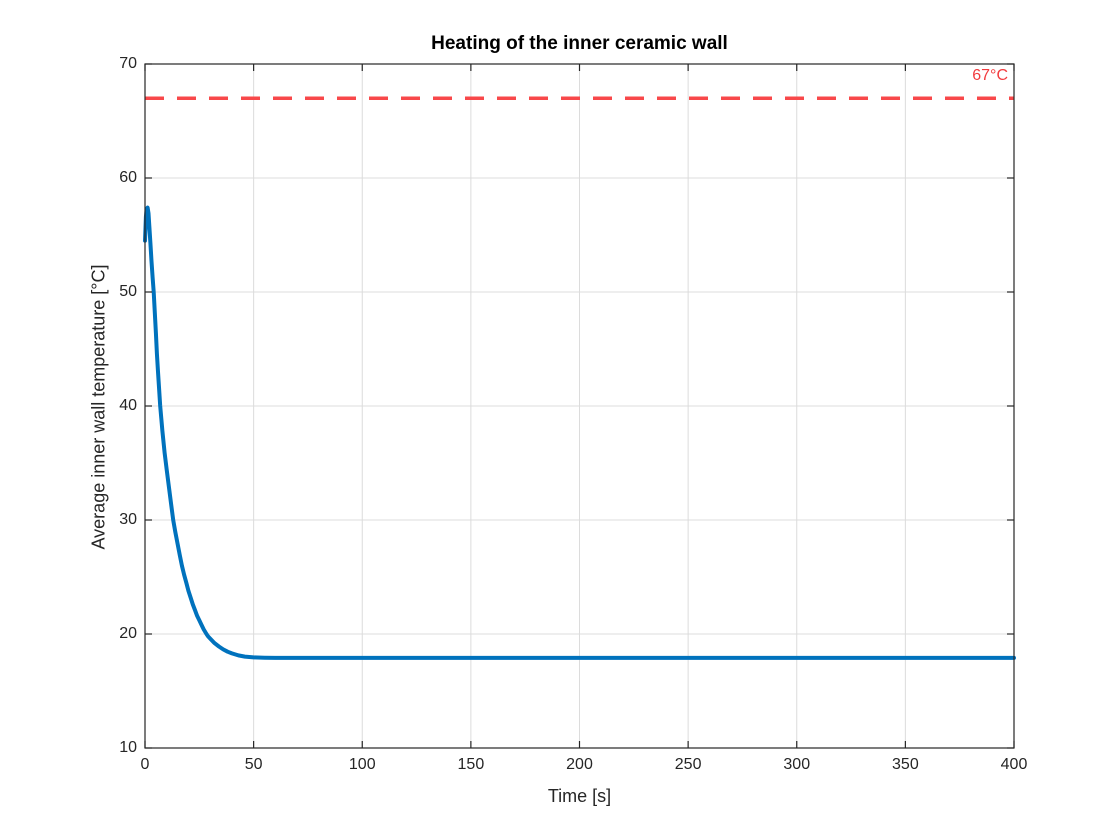 The height and width of the screenshot is (840, 1120). Describe the element at coordinates (905, 764) in the screenshot. I see `x-tick-label: 350` at that location.